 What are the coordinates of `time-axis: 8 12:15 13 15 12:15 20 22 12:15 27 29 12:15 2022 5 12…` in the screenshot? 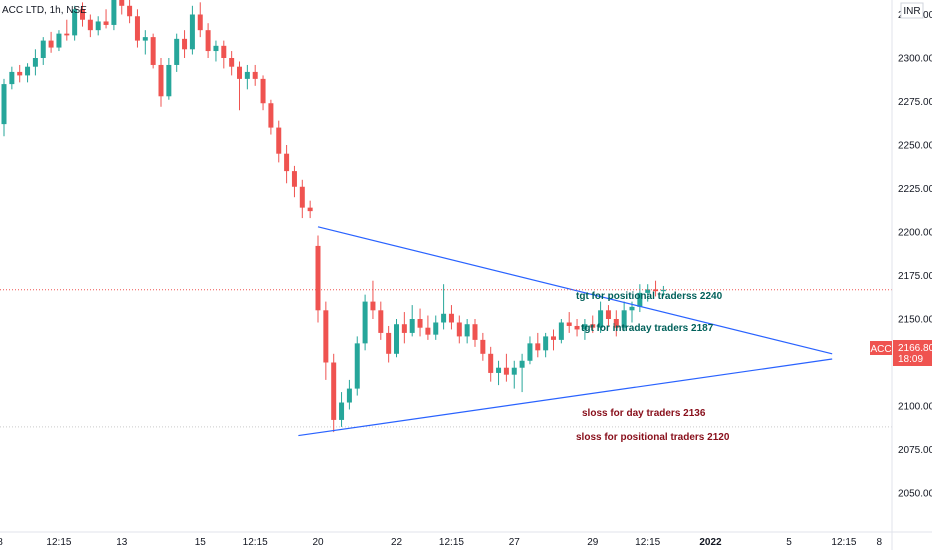 It's located at (441, 542).